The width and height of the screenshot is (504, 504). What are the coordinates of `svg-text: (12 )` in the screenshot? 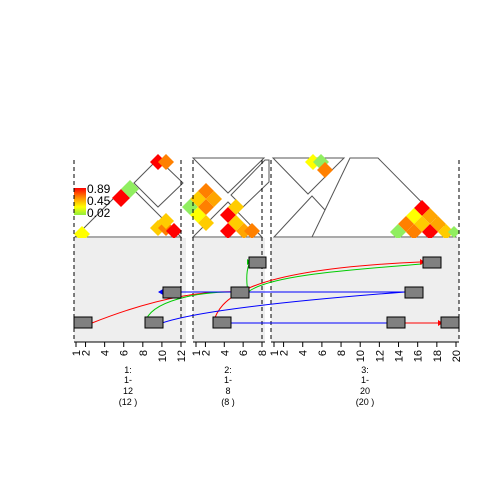 It's located at (128, 402).